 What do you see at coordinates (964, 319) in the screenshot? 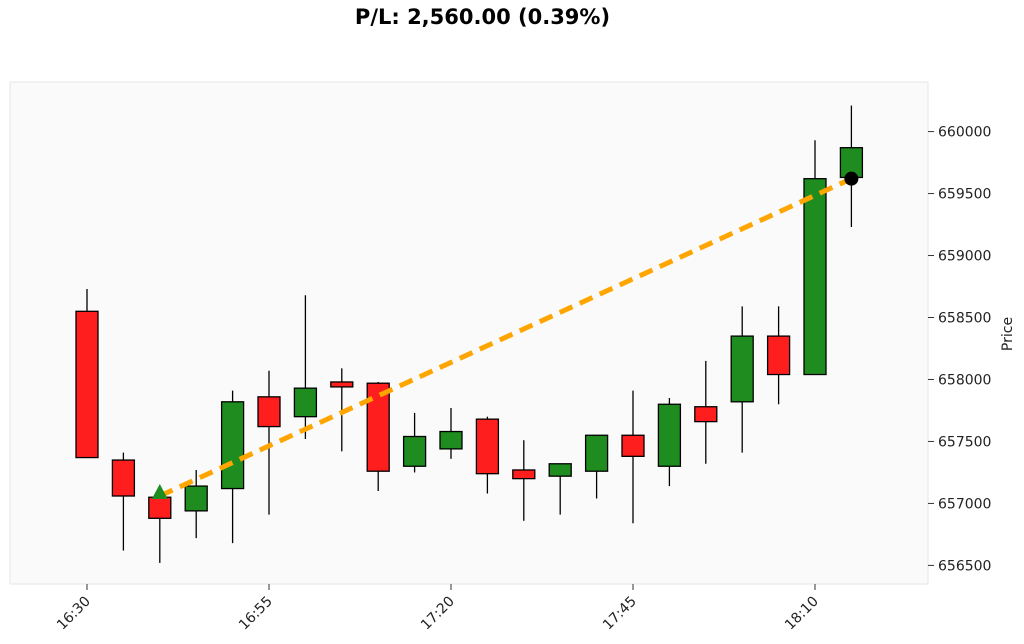
I see `y-tick-label: 658500` at bounding box center [964, 319].